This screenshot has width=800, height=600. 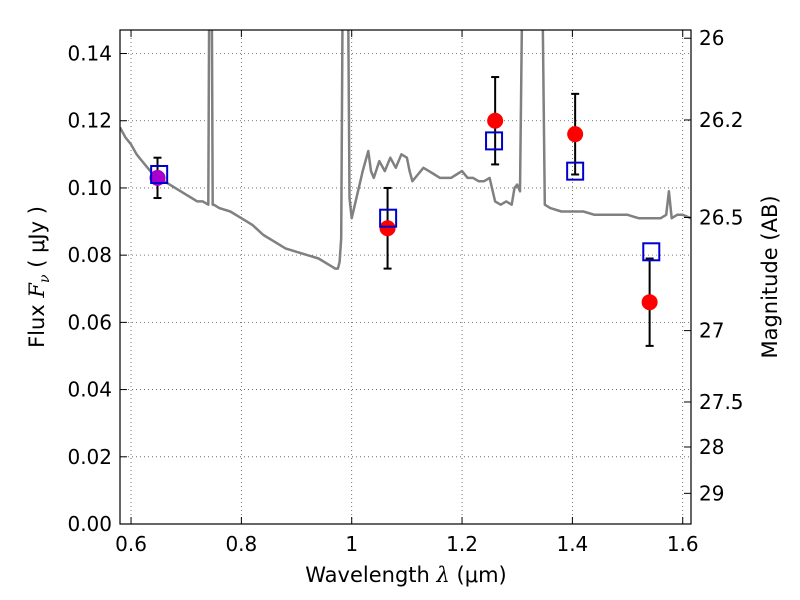 I want to click on y-tick-label: 0.08, so click(x=89, y=255).